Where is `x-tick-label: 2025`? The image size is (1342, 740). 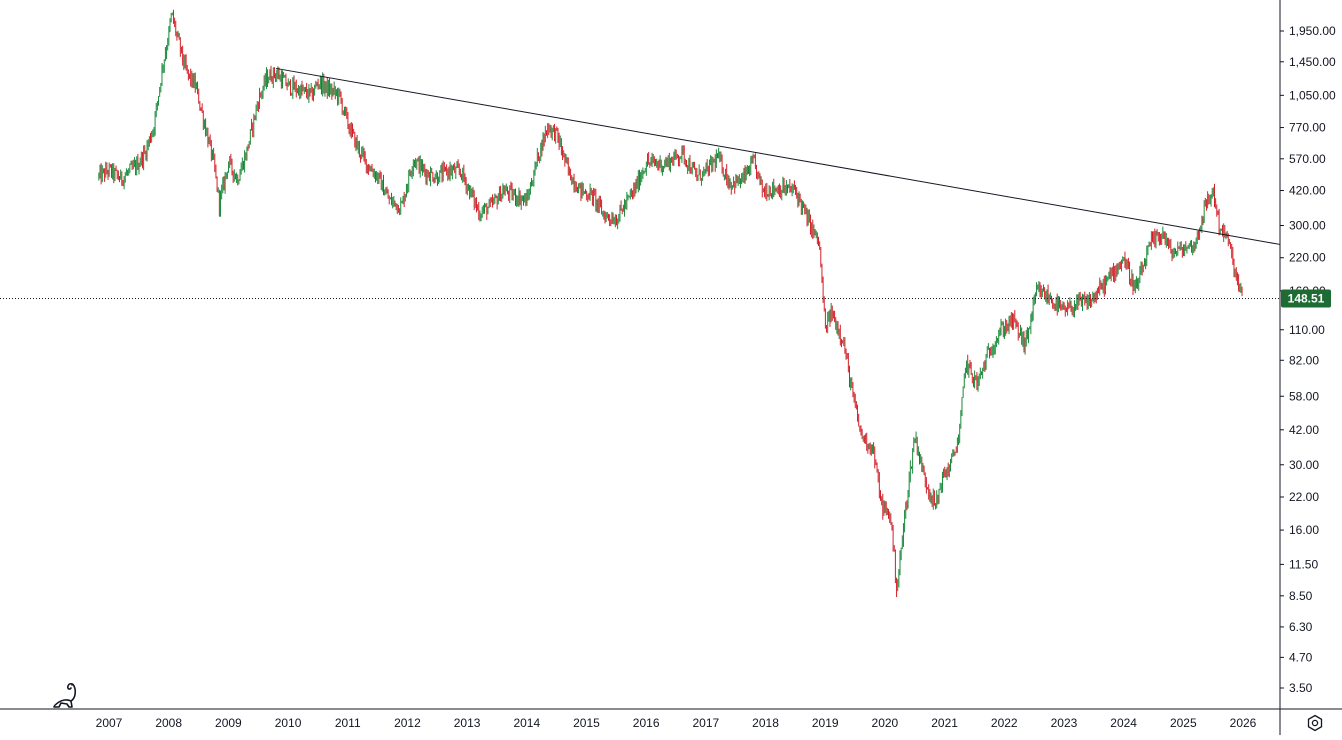
x-tick-label: 2025 is located at coordinates (1183, 723).